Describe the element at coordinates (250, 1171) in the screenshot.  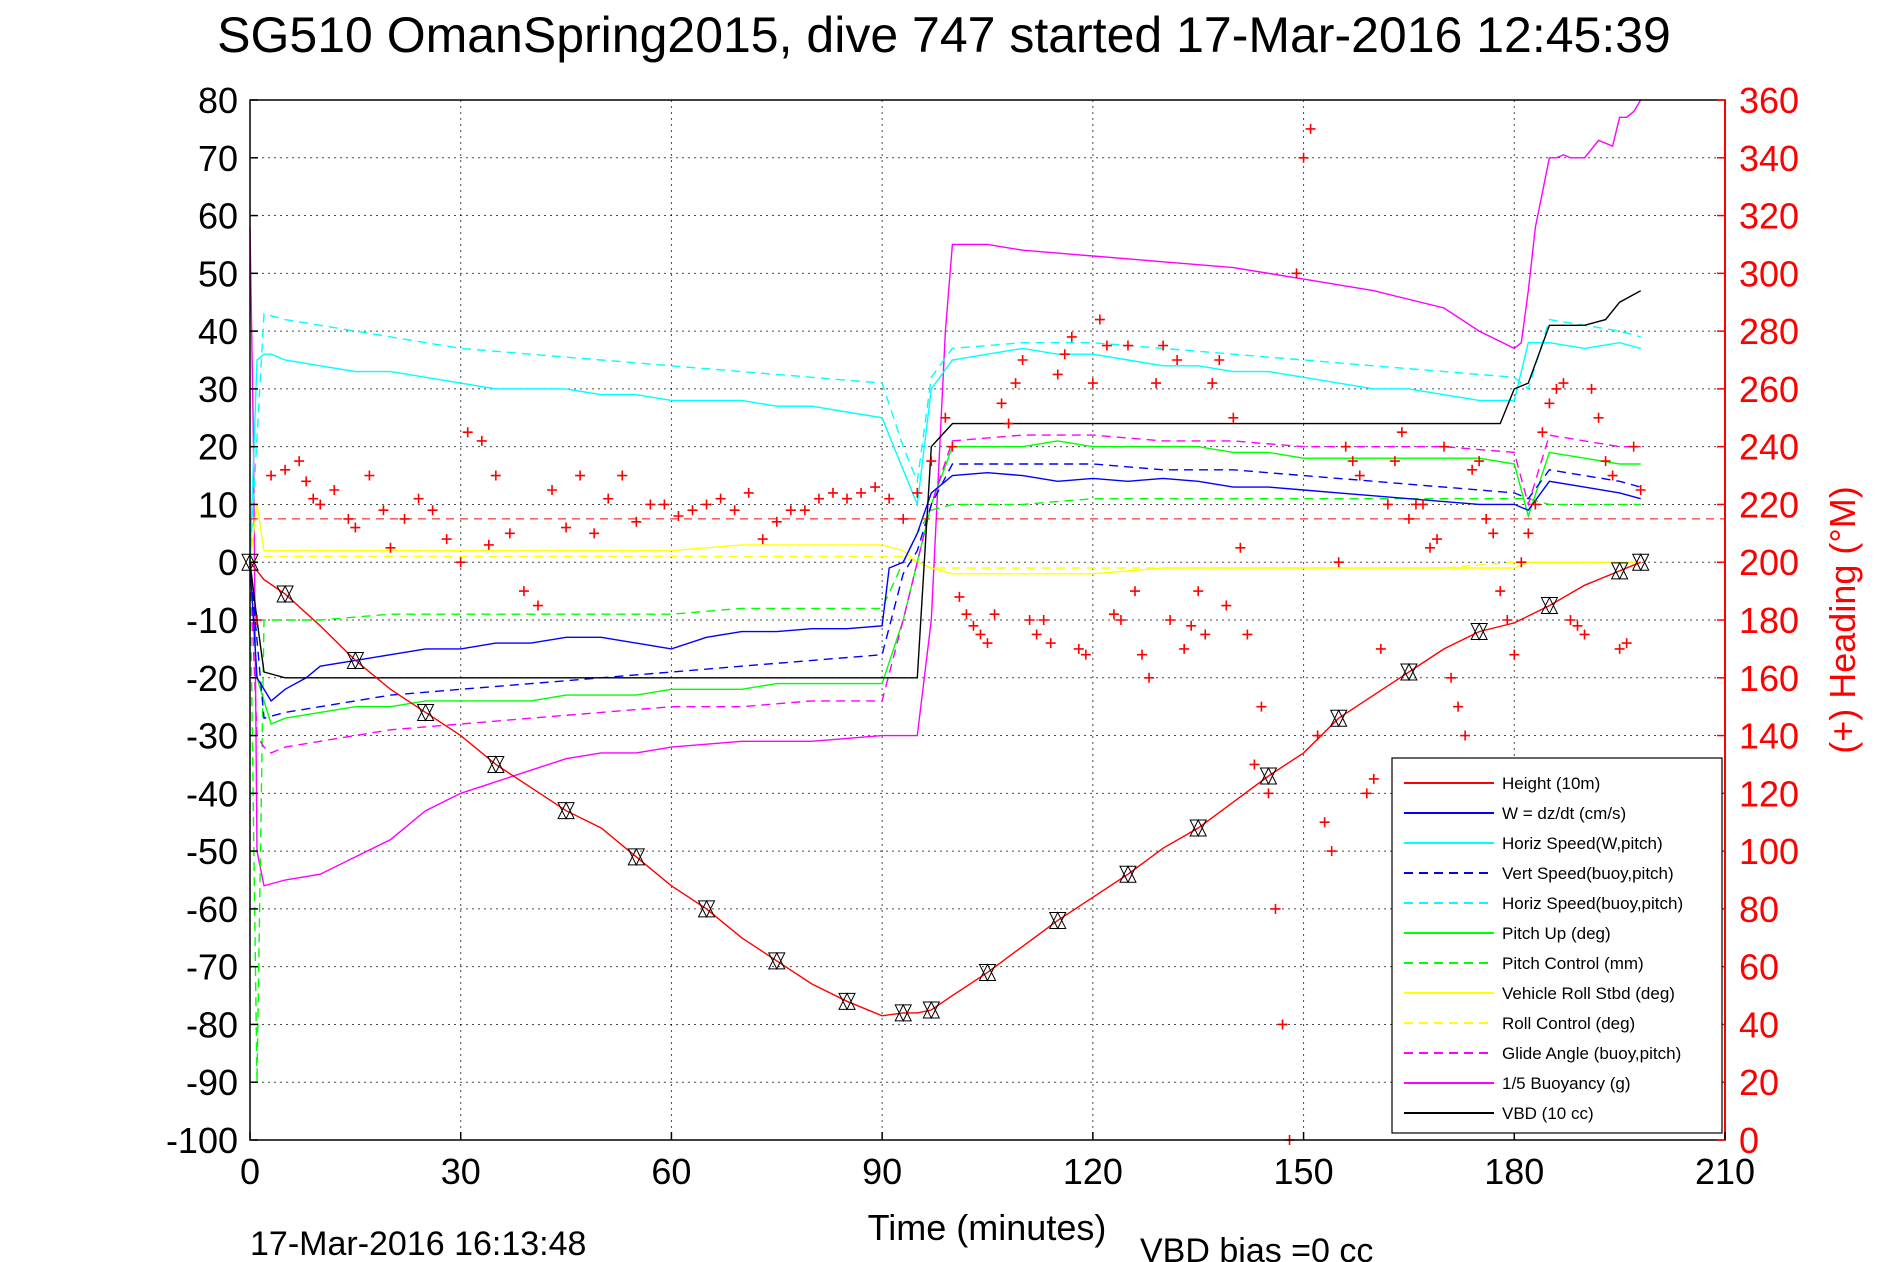
I see `x-tick-label: 0` at that location.